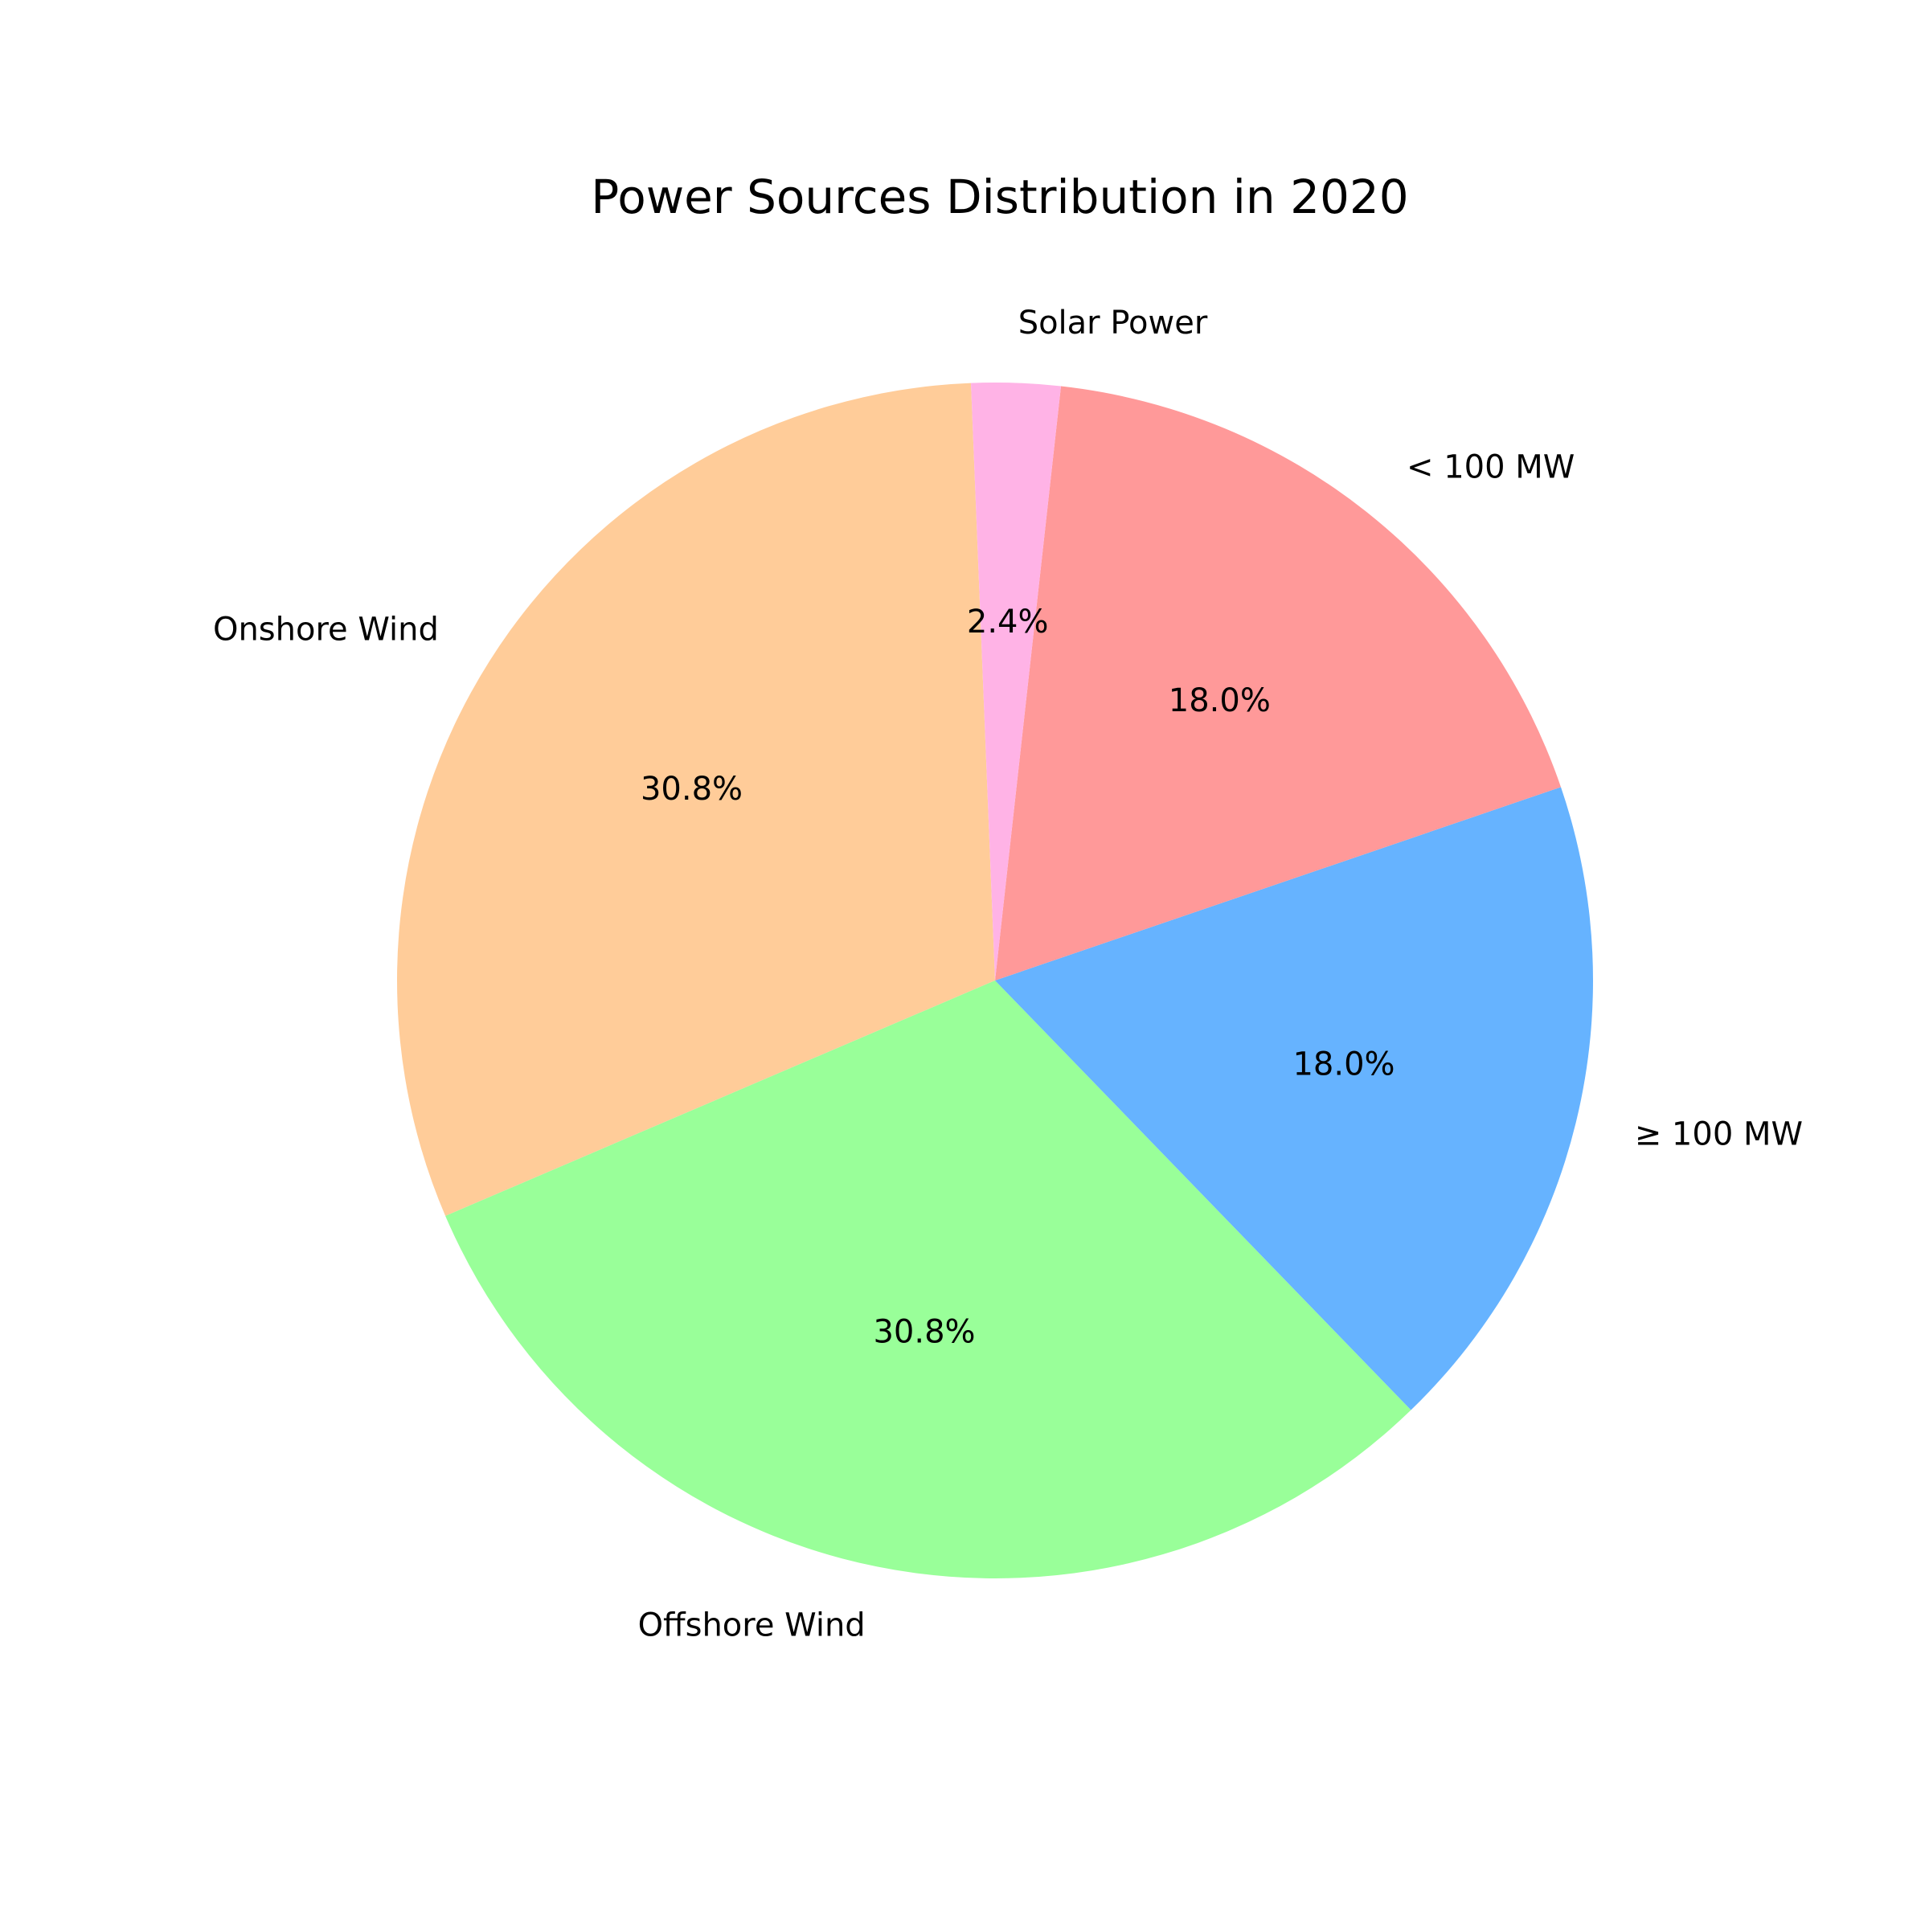 Image resolution: width=1929 pixels, height=1932 pixels. I want to click on pct-label-offshore-wind: 30.8%, so click(924, 1332).